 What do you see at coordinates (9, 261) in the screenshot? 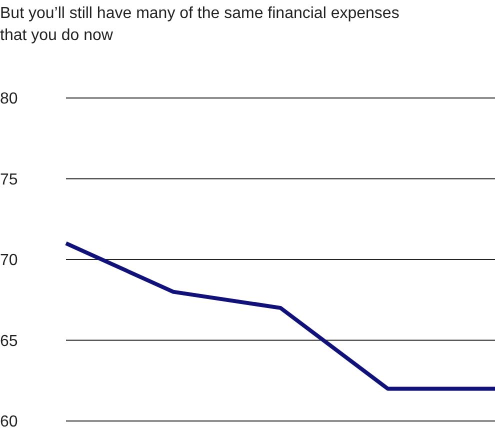
I see `y-tick-label: 70` at bounding box center [9, 261].